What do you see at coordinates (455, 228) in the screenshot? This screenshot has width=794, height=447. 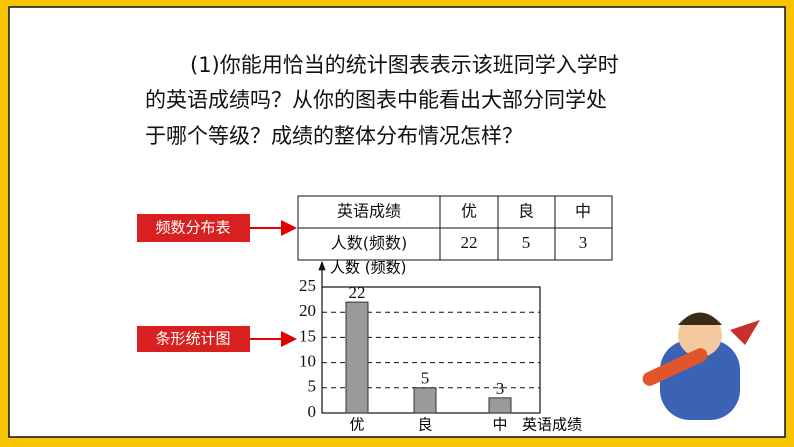 I see `frequency-table` at bounding box center [455, 228].